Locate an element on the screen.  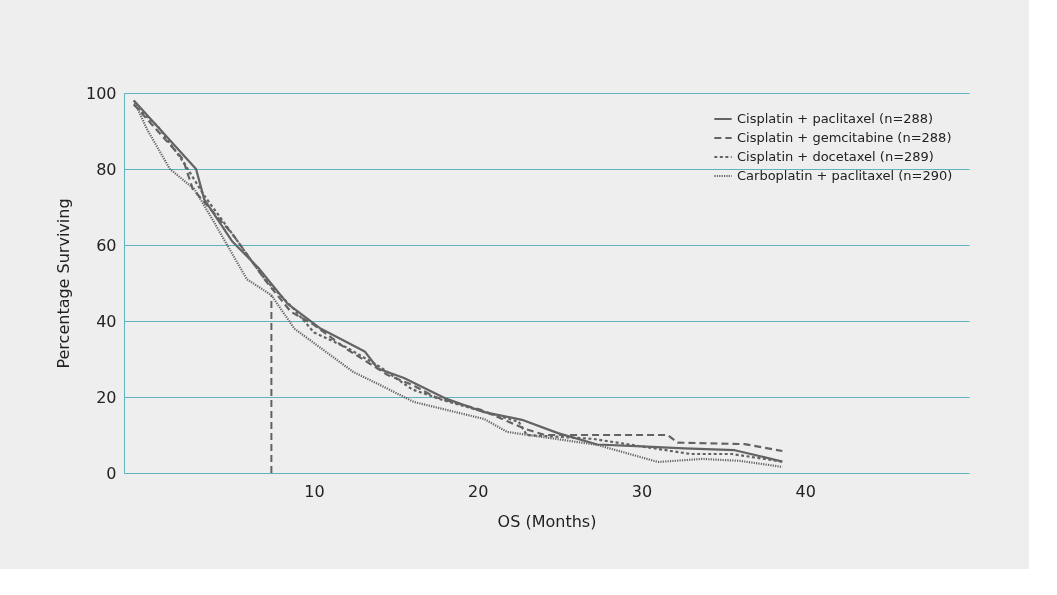
legend-label: Cisplatin + paclitaxel (n=288) is located at coordinates (835, 118).